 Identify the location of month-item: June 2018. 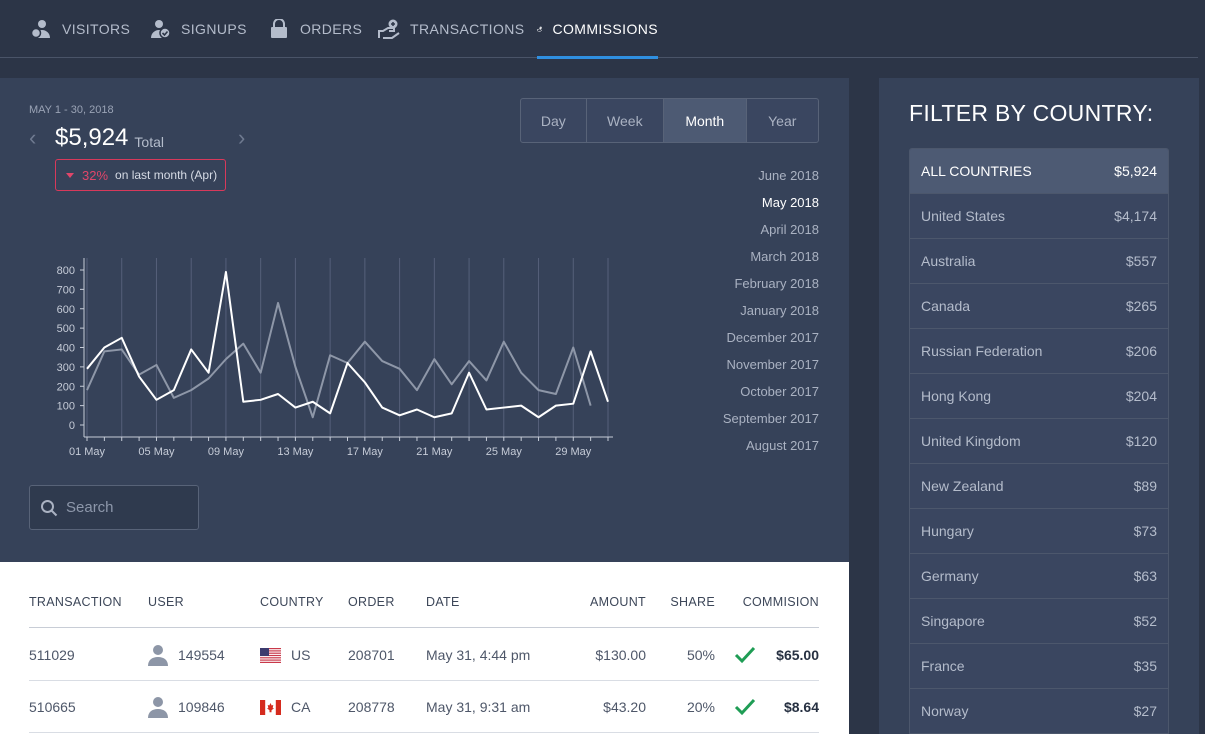
(788, 175).